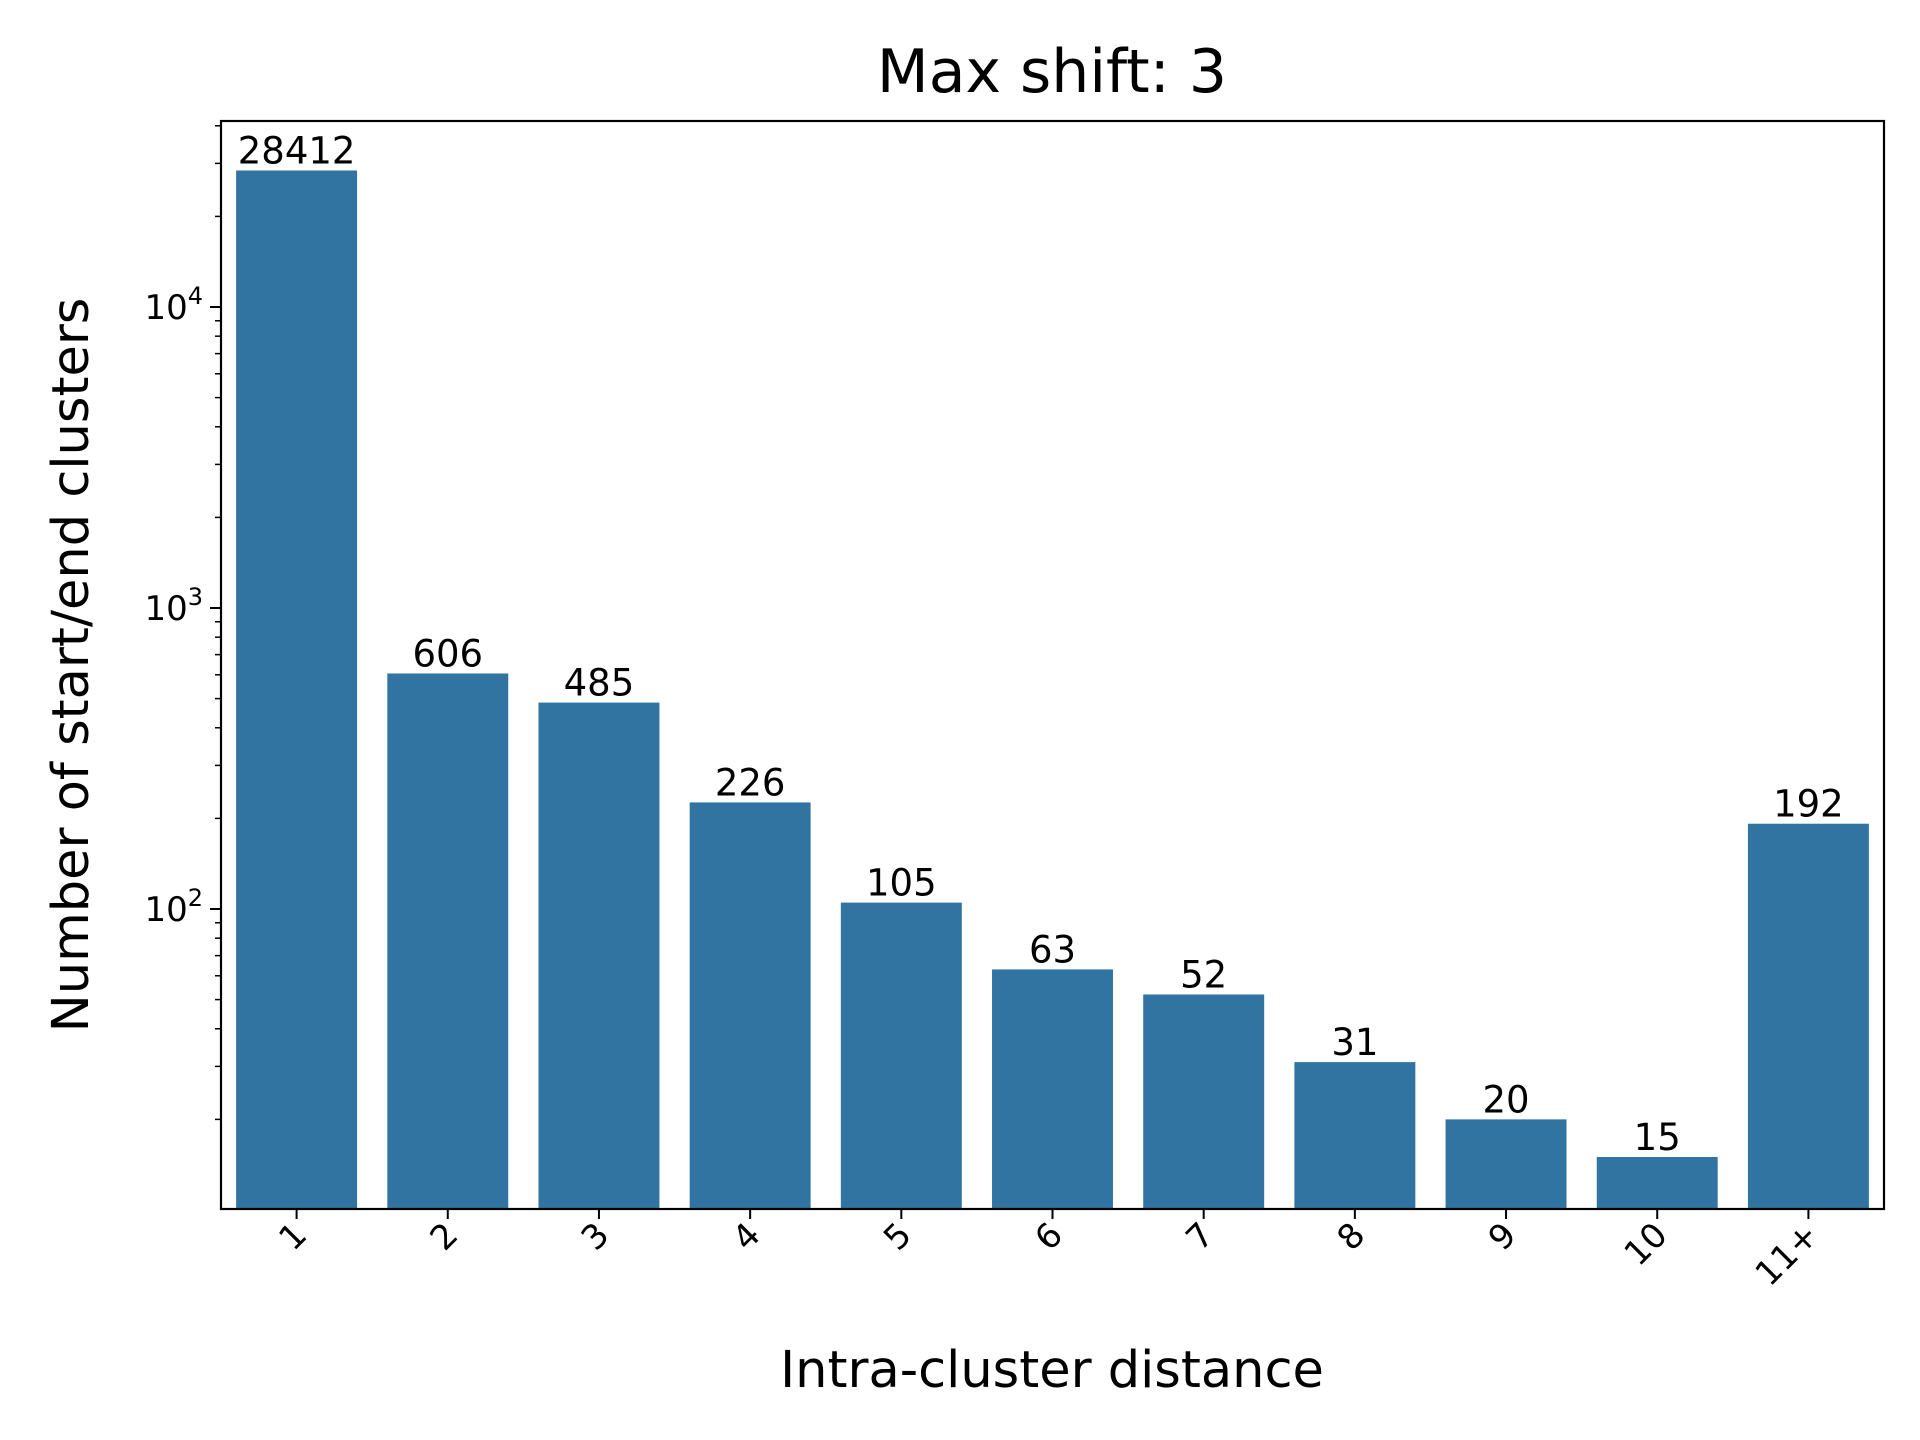 The height and width of the screenshot is (1440, 1920). I want to click on value-label-3: 485, so click(599, 683).